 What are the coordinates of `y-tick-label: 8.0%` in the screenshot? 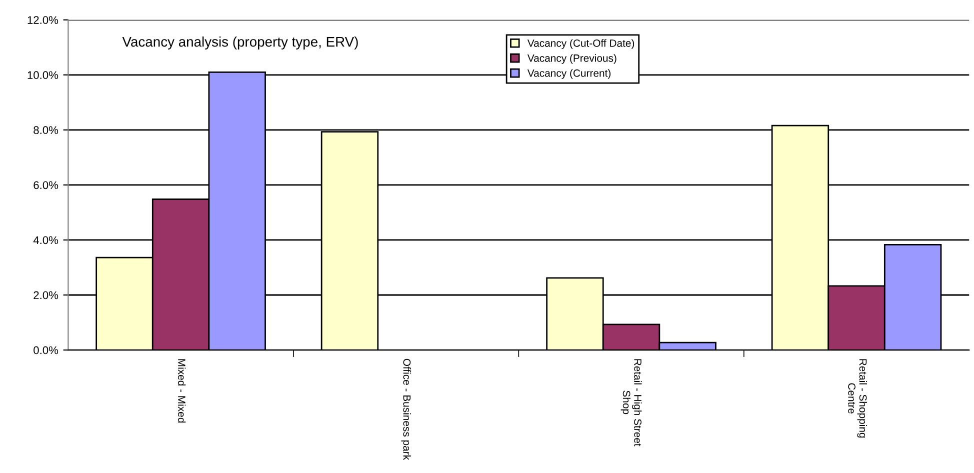 It's located at (46, 130).